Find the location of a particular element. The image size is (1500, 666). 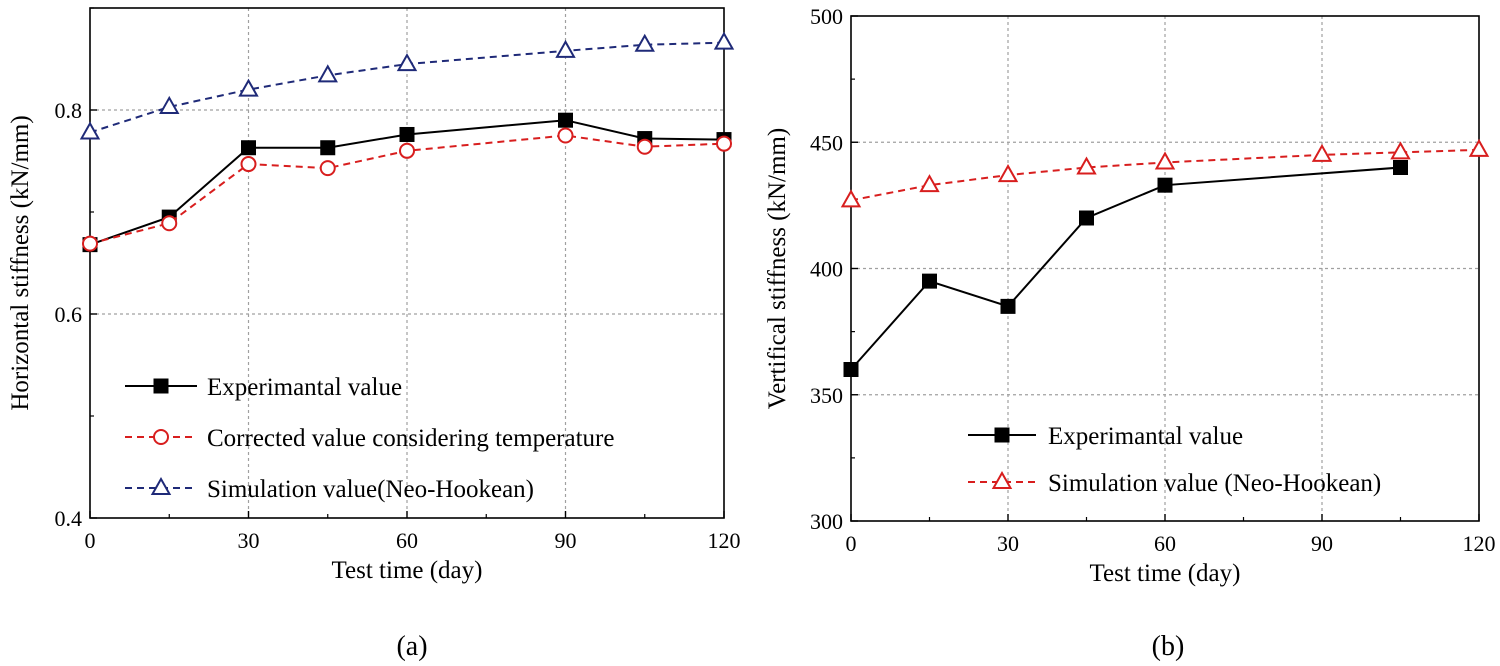

y-tick-label: 0.4 is located at coordinates (69, 518).